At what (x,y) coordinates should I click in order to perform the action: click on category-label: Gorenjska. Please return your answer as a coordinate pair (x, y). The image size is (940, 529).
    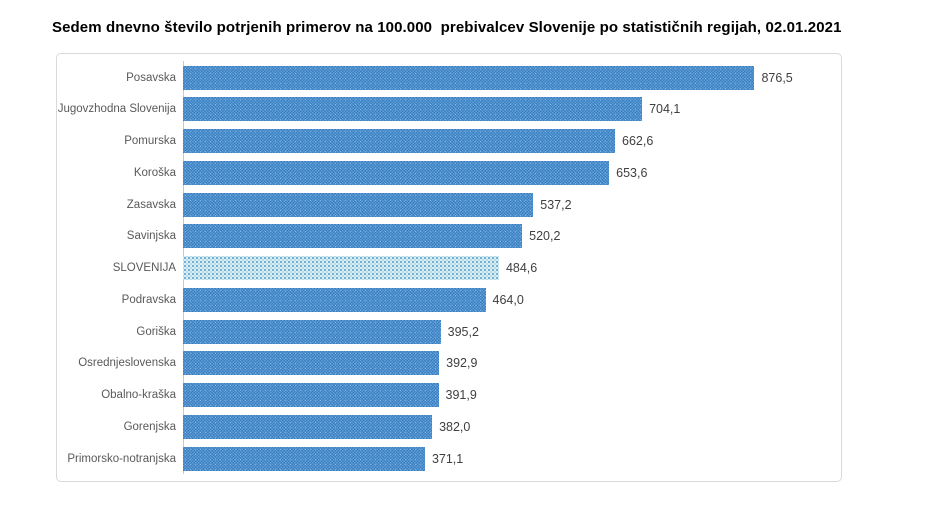
    Looking at the image, I should click on (149, 426).